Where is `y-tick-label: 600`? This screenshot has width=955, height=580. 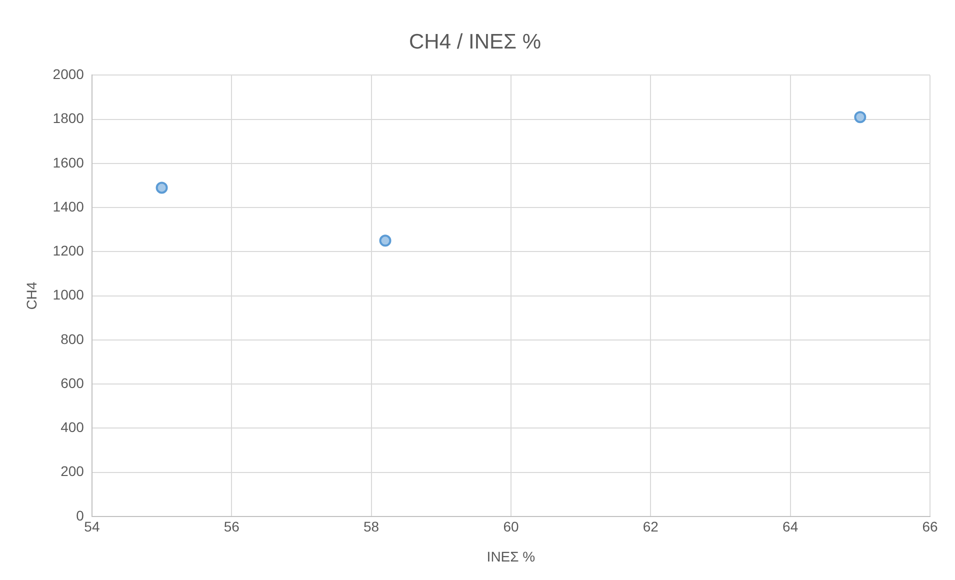
y-tick-label: 600 is located at coordinates (72, 382).